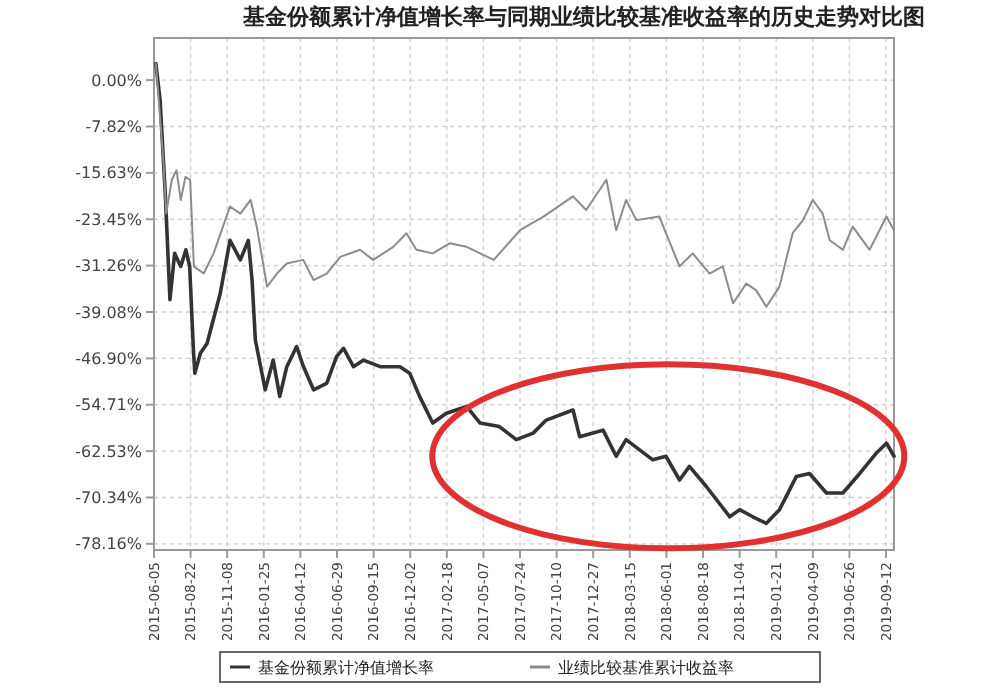 Image resolution: width=1000 pixels, height=688 pixels. Describe the element at coordinates (583, 17) in the screenshot. I see `chart-title: 基金份额累计净值增长率与同期业绩比较基准收益率的历史走势对比图` at that location.